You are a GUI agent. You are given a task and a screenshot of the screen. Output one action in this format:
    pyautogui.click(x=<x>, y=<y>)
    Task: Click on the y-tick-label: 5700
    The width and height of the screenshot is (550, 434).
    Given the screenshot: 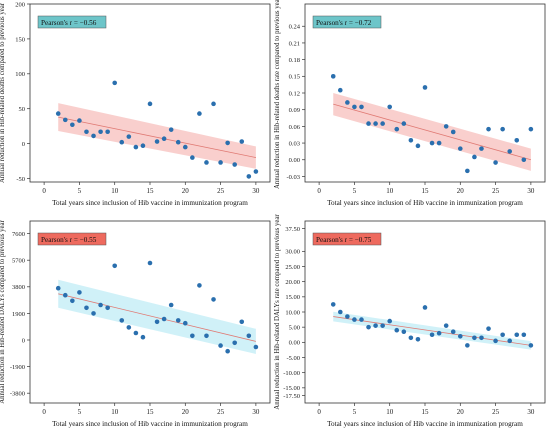 What is the action you would take?
    pyautogui.click(x=18, y=261)
    